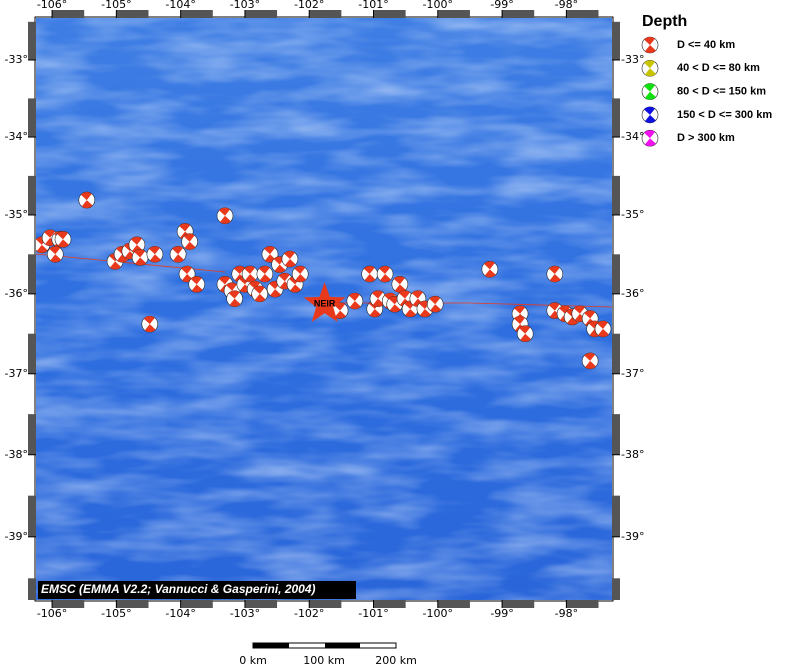 The image size is (785, 669). I want to click on y-tick-label: -37°, so click(16, 373).